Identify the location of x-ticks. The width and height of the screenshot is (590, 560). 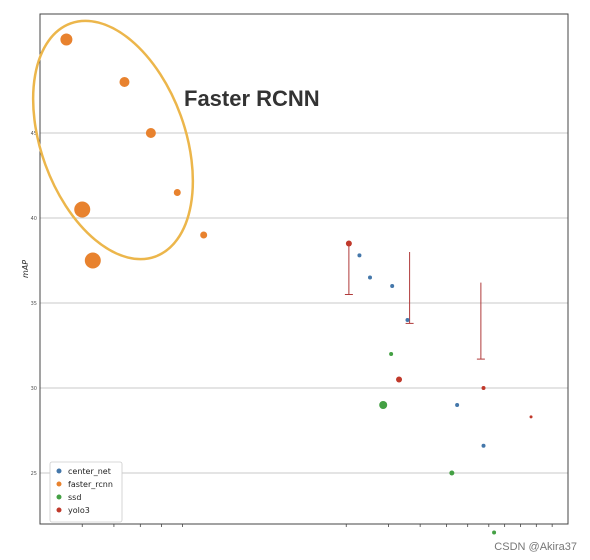
(317, 525).